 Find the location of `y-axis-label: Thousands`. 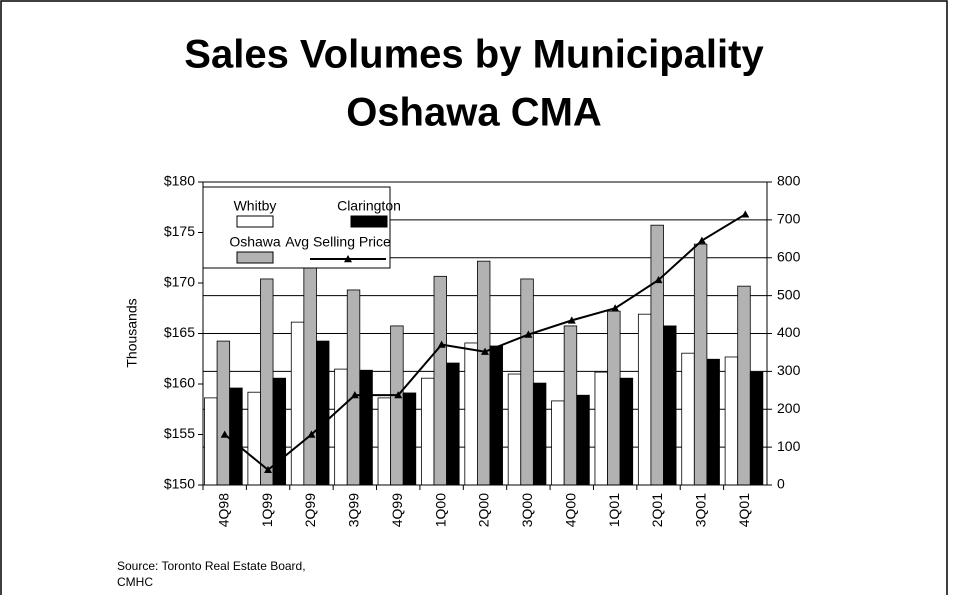

y-axis-label: Thousands is located at coordinates (132, 332).